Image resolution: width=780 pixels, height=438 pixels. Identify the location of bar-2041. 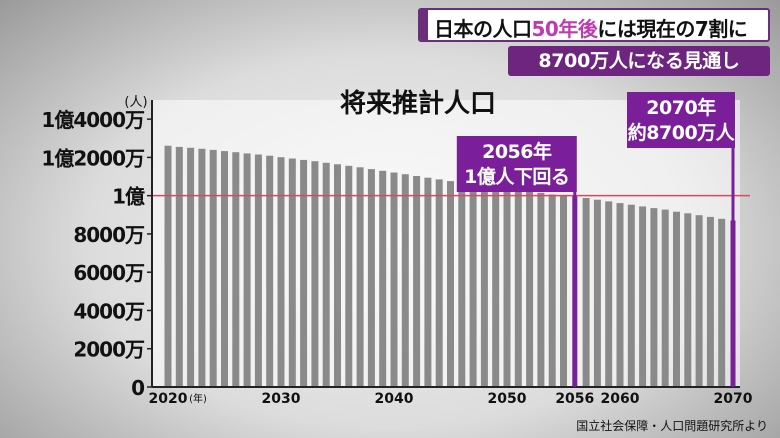
(405, 280).